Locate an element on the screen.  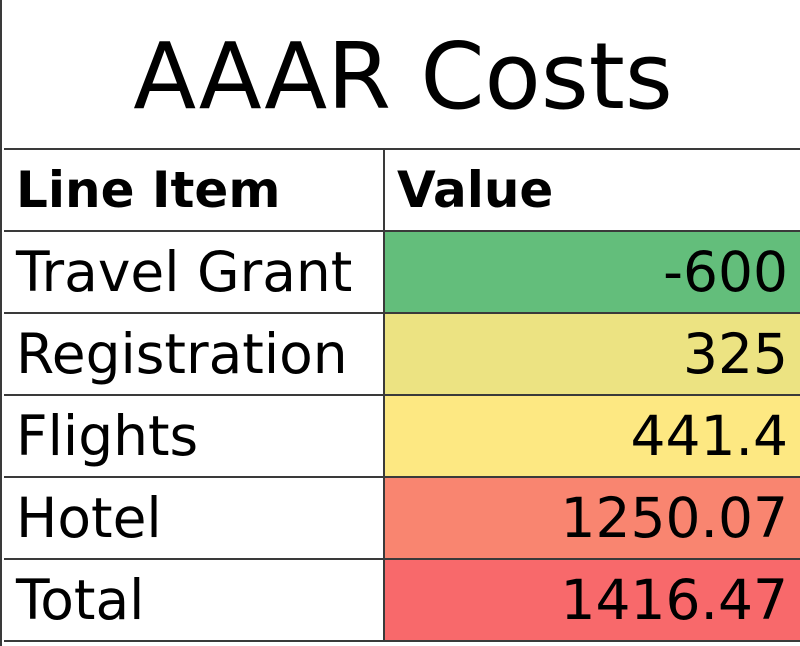
line-item-label: Registration is located at coordinates (182, 353).